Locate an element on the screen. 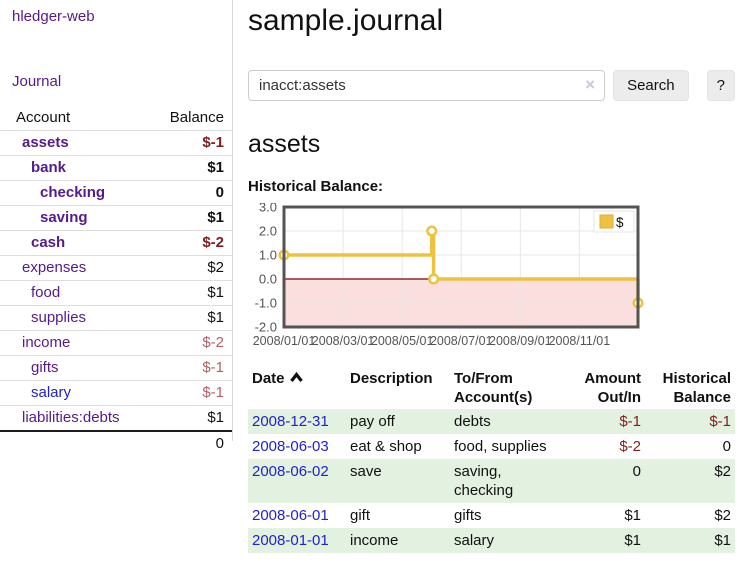 The height and width of the screenshot is (582, 742). col-balance: Historical Balance is located at coordinates (696, 388).